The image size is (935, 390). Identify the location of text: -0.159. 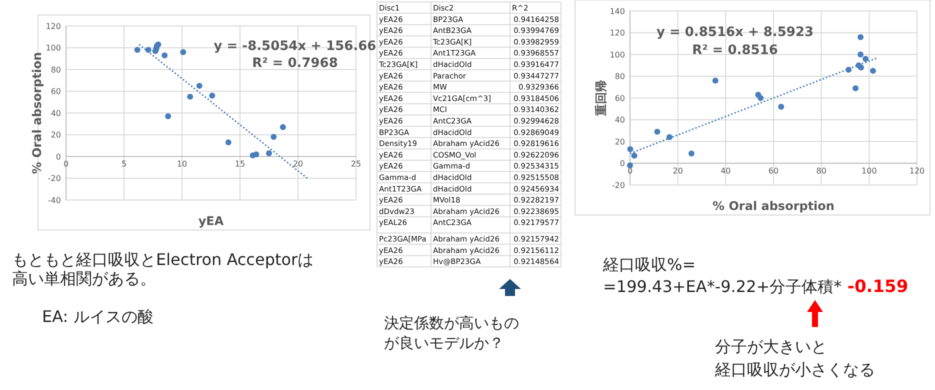
(877, 287).